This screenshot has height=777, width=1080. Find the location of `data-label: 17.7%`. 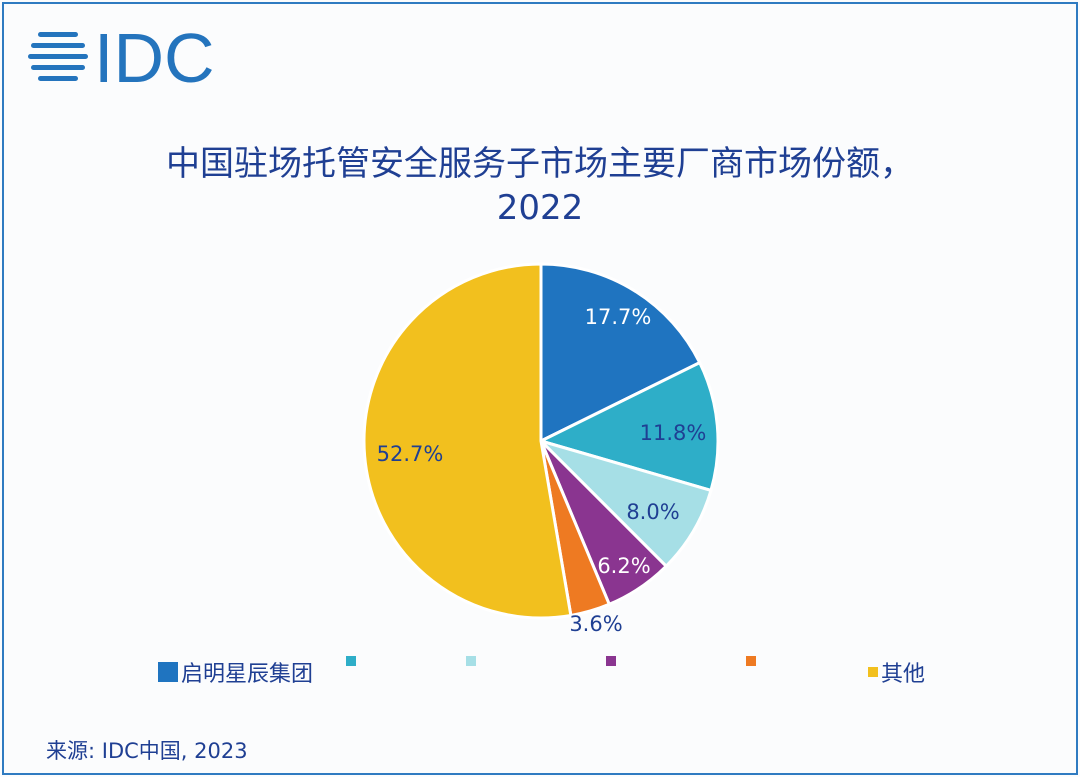

data-label: 17.7% is located at coordinates (618, 317).